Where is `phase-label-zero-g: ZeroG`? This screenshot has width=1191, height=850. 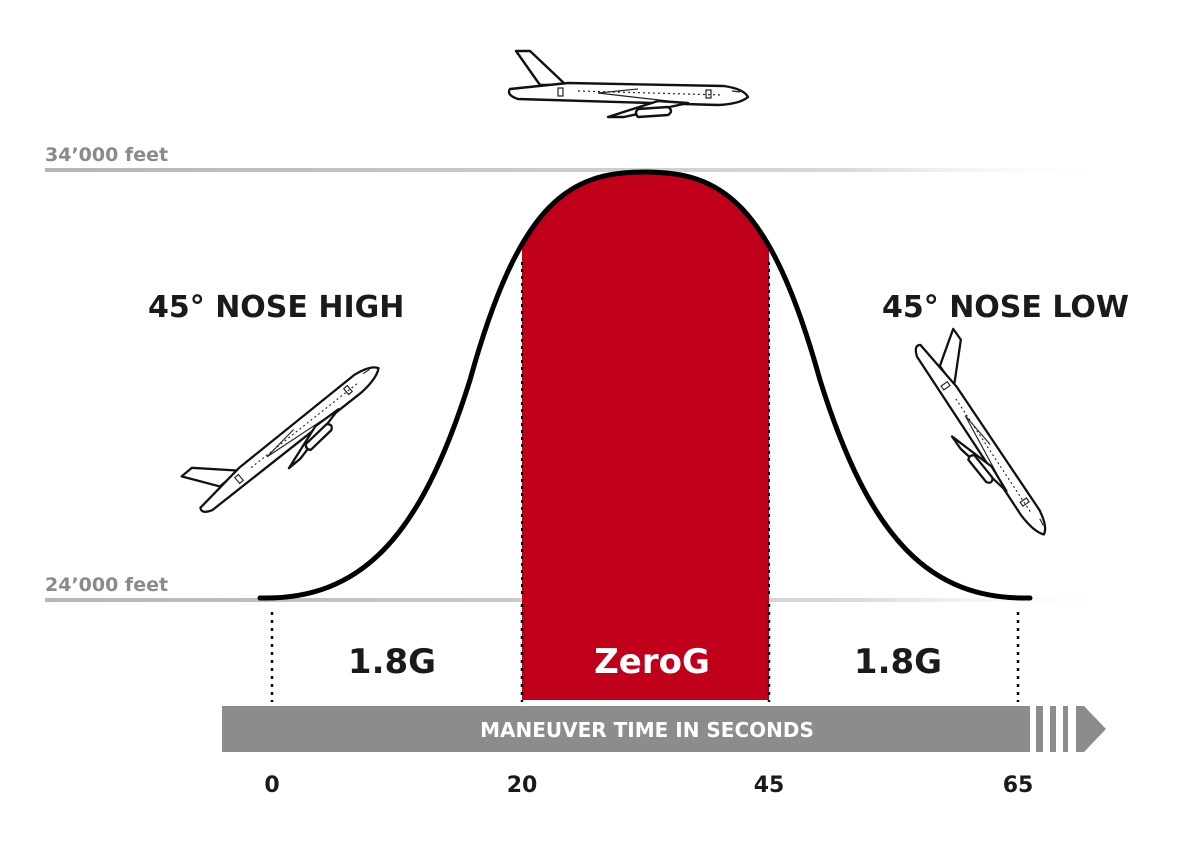 phase-label-zero-g: ZeroG is located at coordinates (652, 662).